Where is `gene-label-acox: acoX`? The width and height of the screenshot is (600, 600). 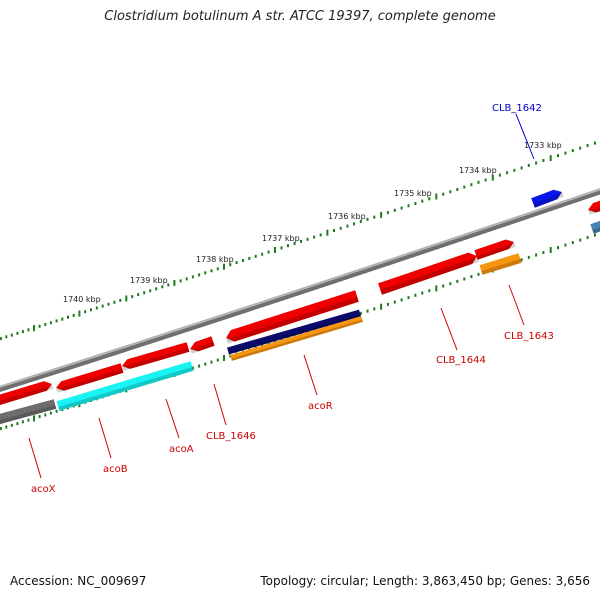 gene-label-acox: acoX is located at coordinates (43, 489).